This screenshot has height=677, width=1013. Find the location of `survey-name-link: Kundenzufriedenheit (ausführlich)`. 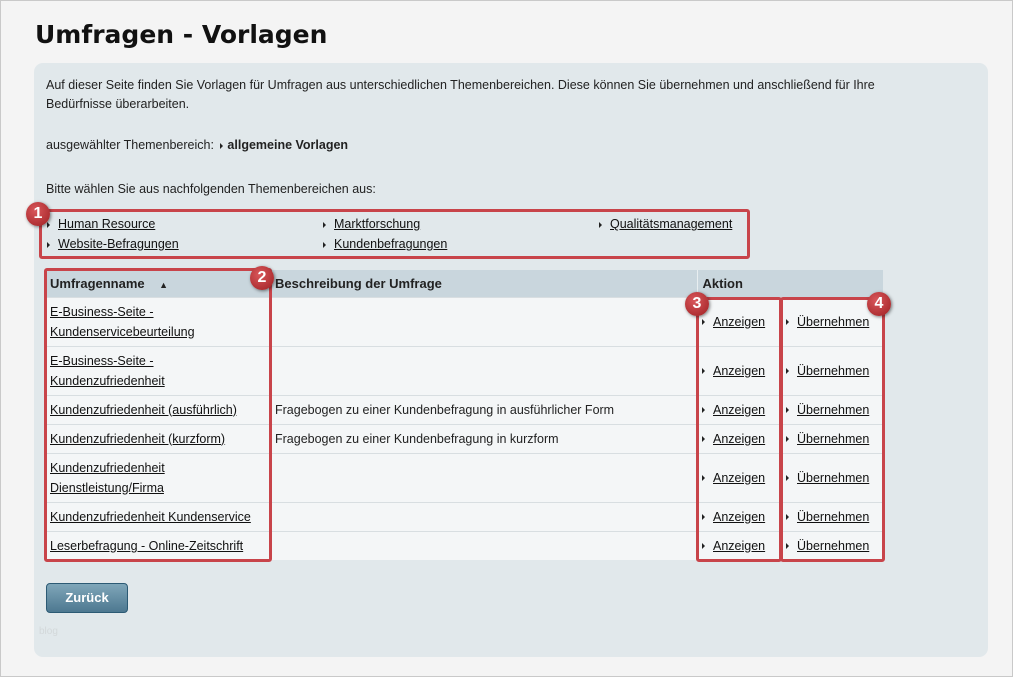

survey-name-link: Kundenzufriedenheit (ausführlich) is located at coordinates (143, 409).